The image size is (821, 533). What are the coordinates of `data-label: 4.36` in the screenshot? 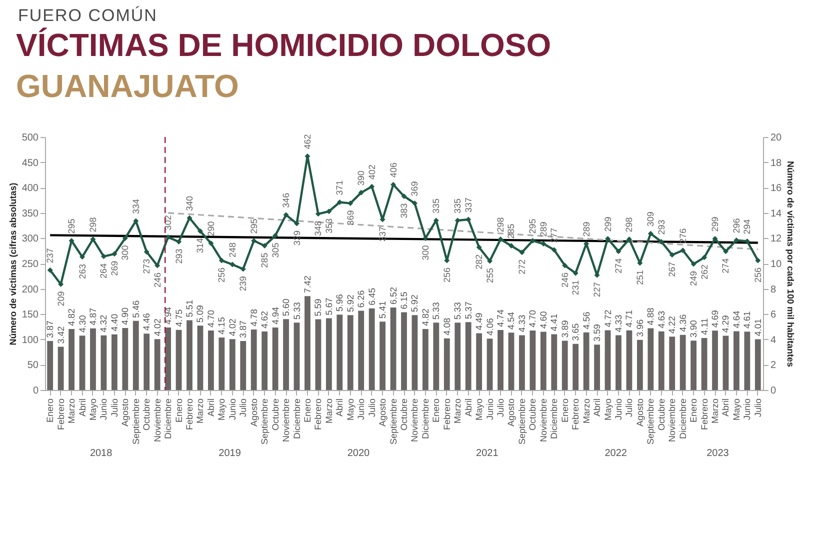 It's located at (683, 323).